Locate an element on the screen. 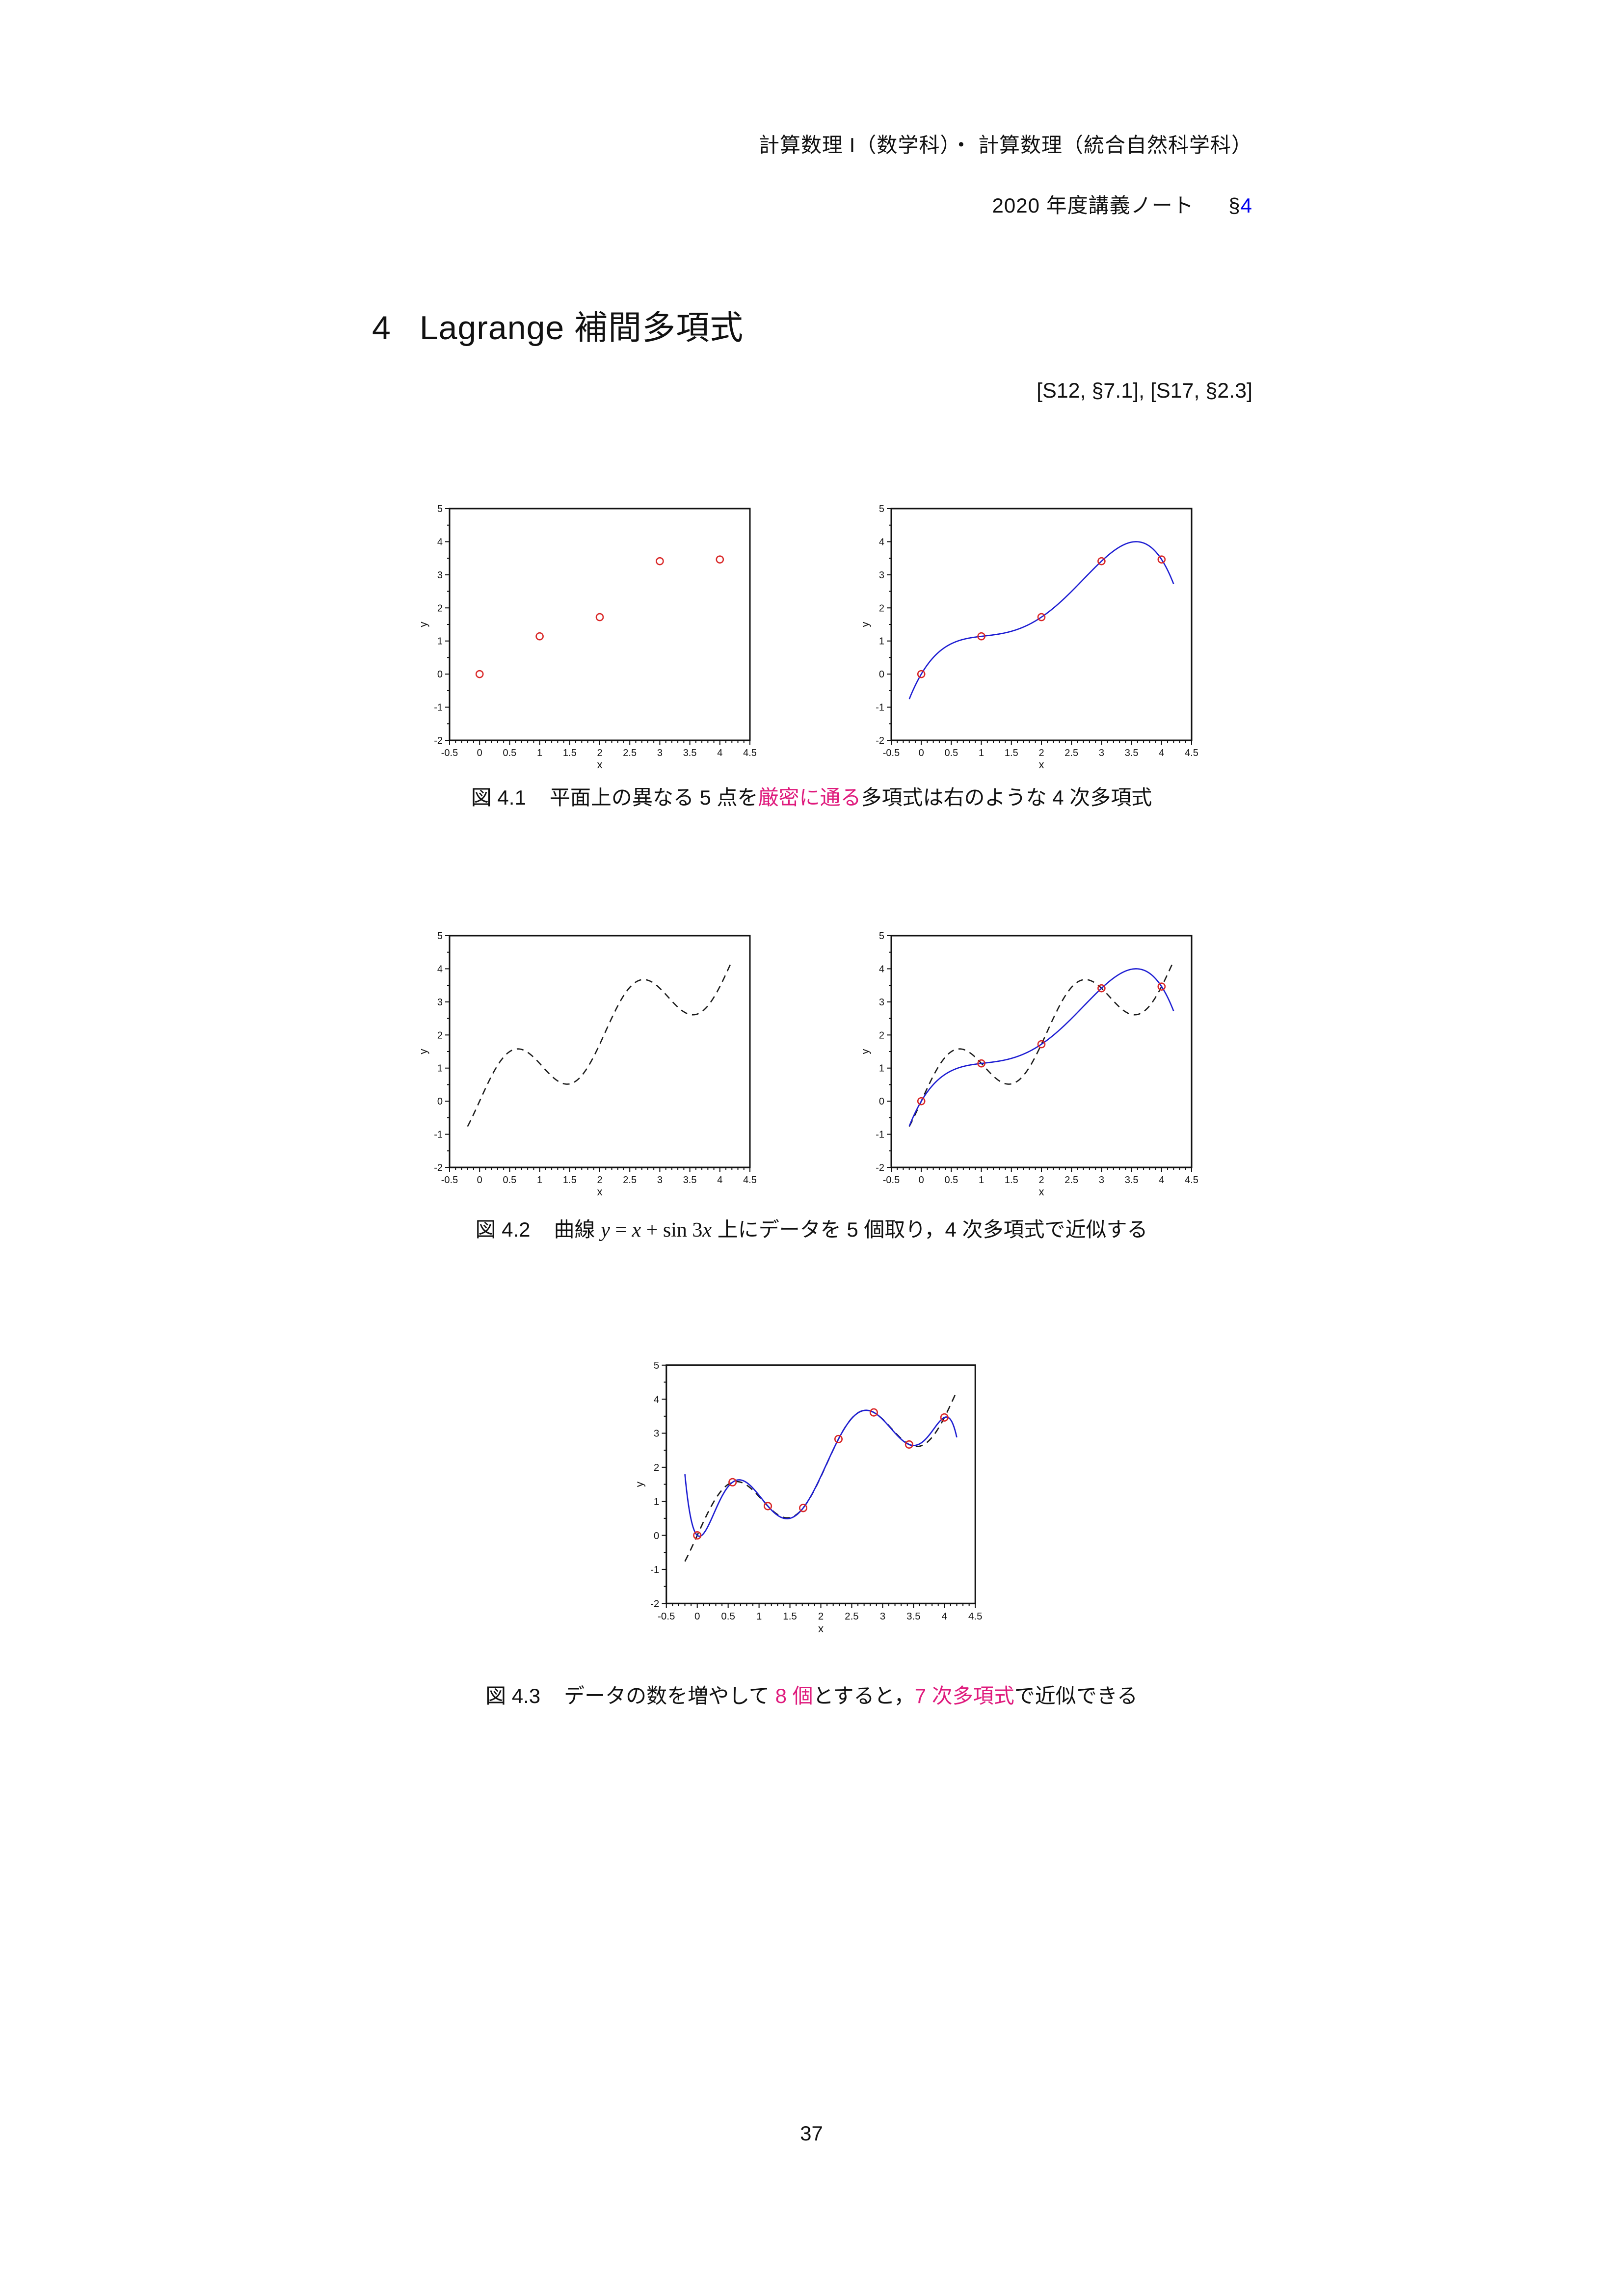 The height and width of the screenshot is (2296, 1623). caption-segment: とすると， is located at coordinates (864, 1695).